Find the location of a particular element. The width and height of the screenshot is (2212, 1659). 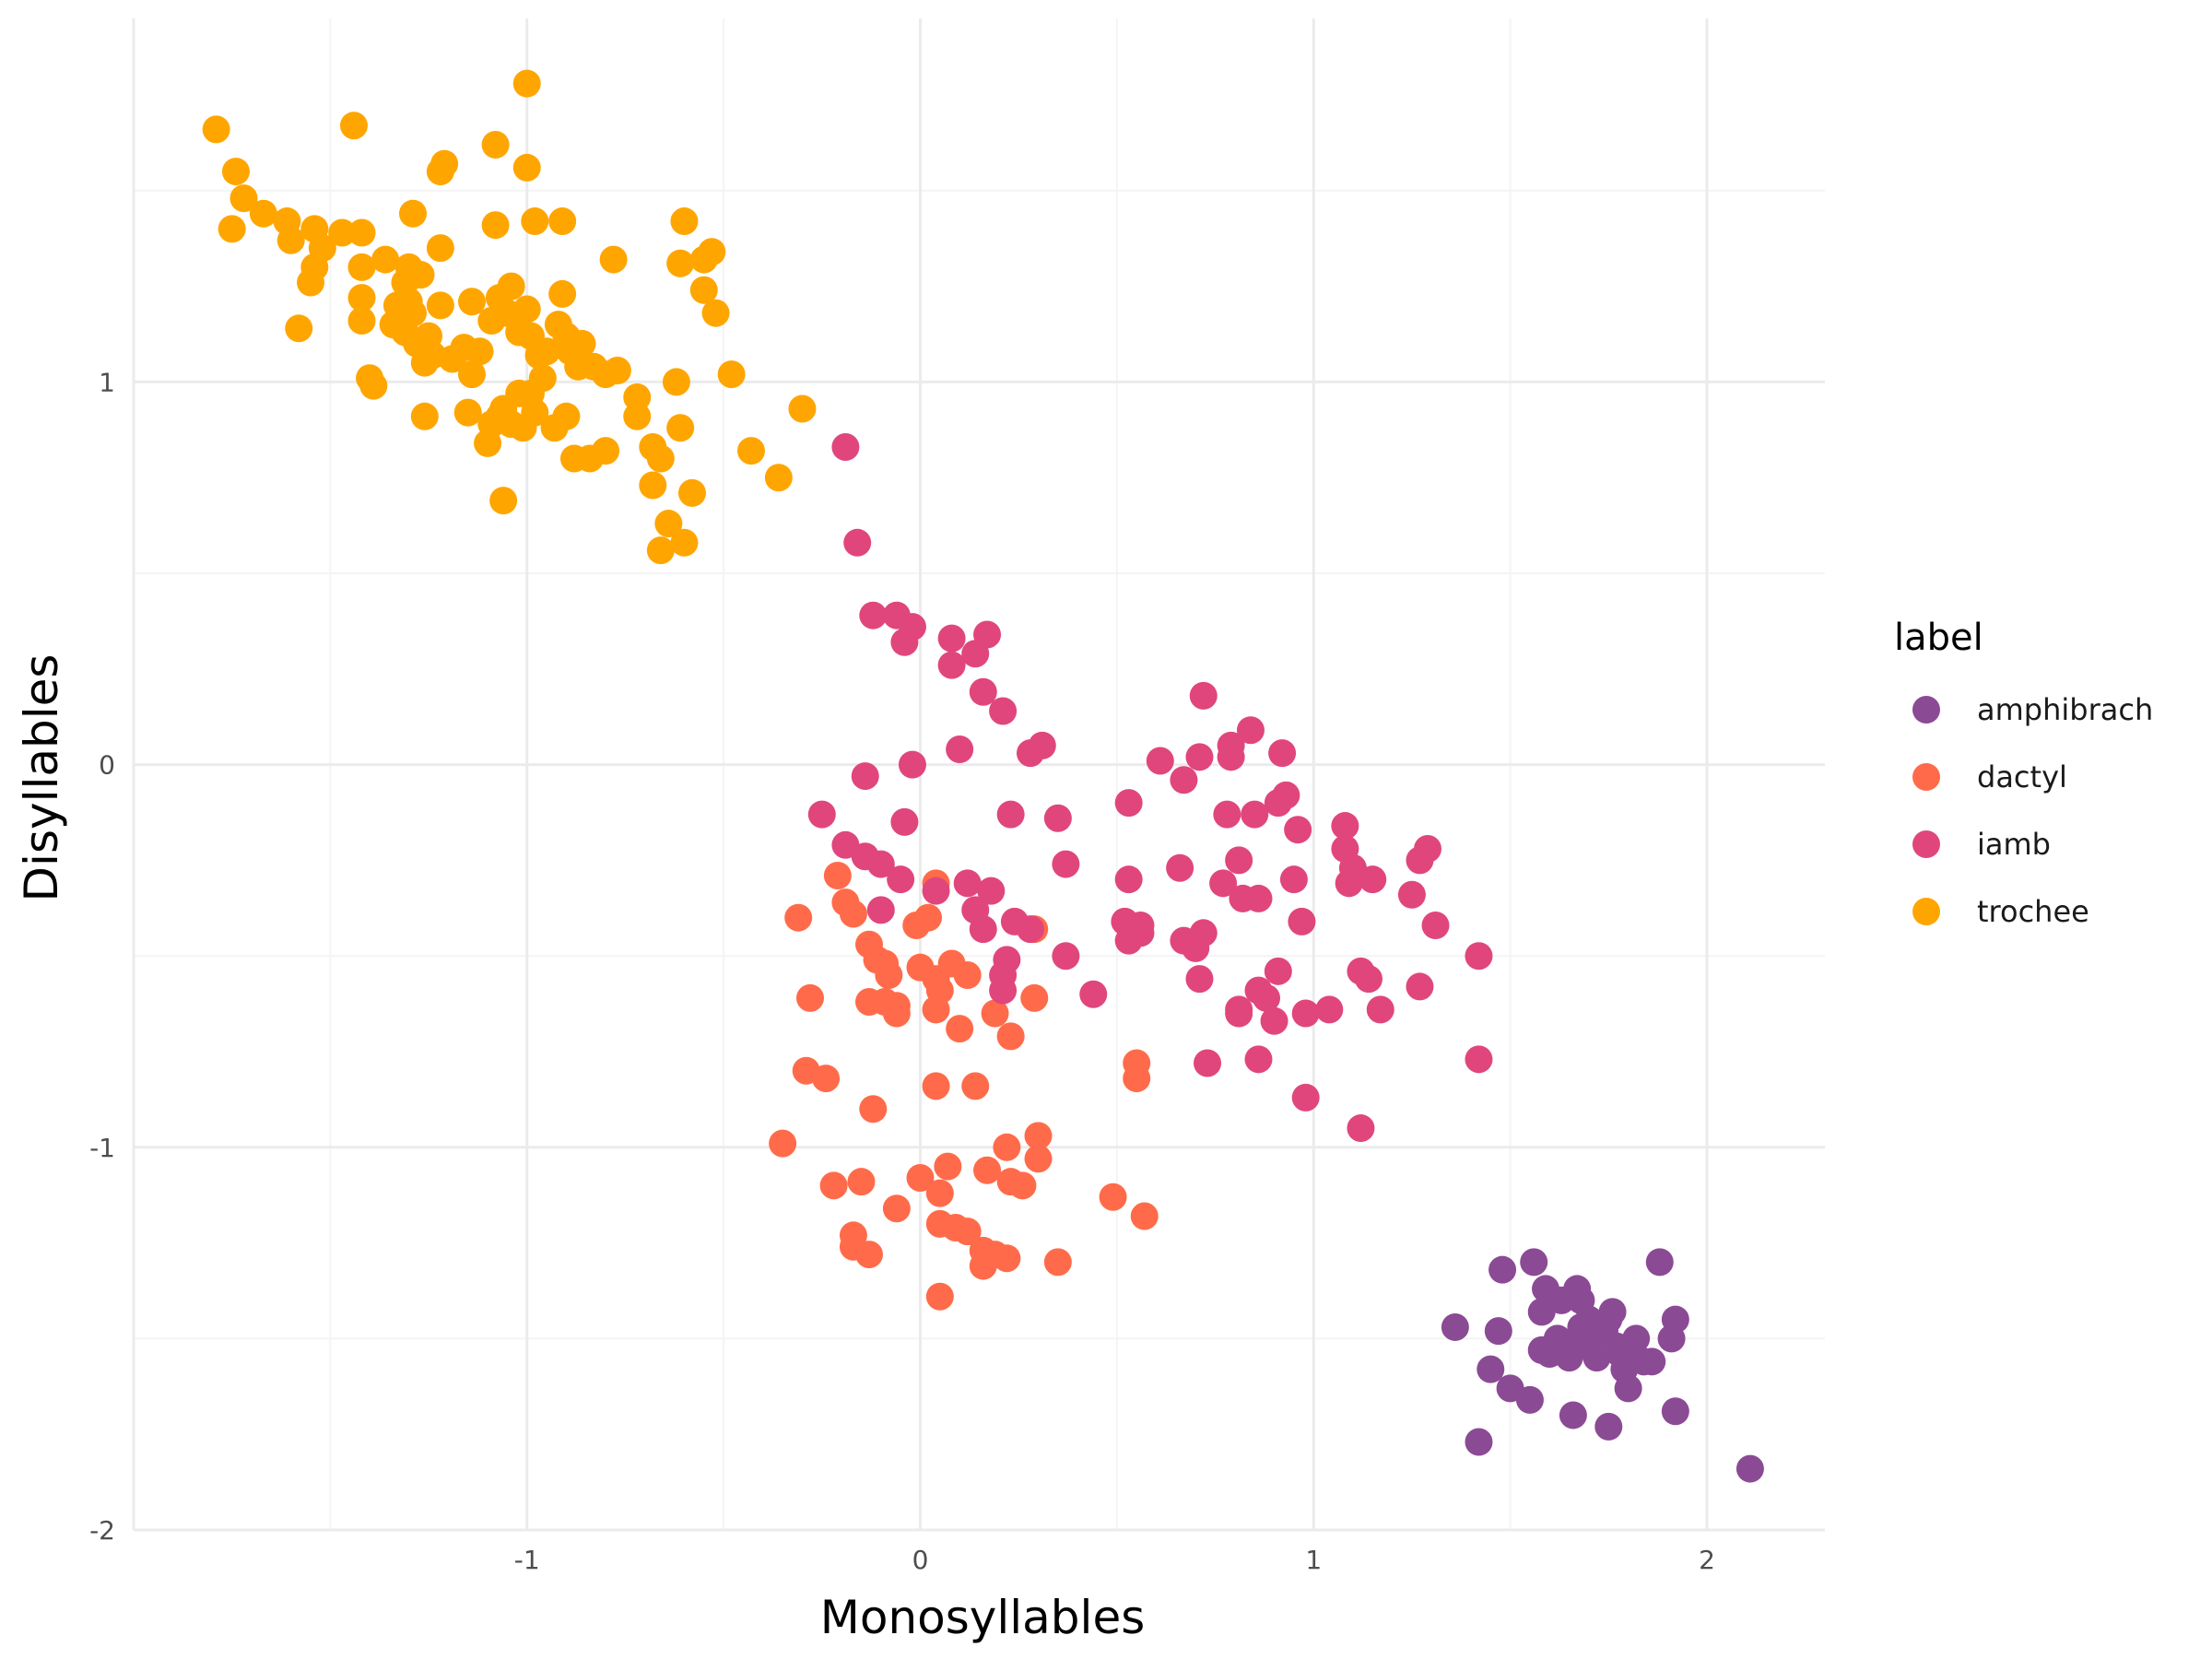

legend-key-amphibrach is located at coordinates (1926, 710).